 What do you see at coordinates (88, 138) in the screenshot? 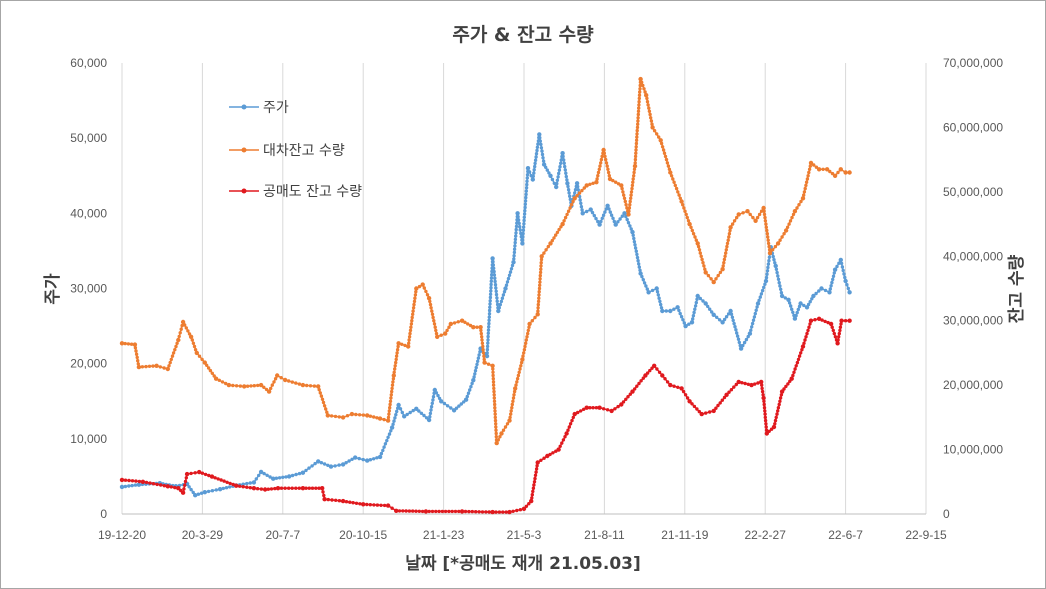
I see `y-left-tick-label: 50,000` at bounding box center [88, 138].